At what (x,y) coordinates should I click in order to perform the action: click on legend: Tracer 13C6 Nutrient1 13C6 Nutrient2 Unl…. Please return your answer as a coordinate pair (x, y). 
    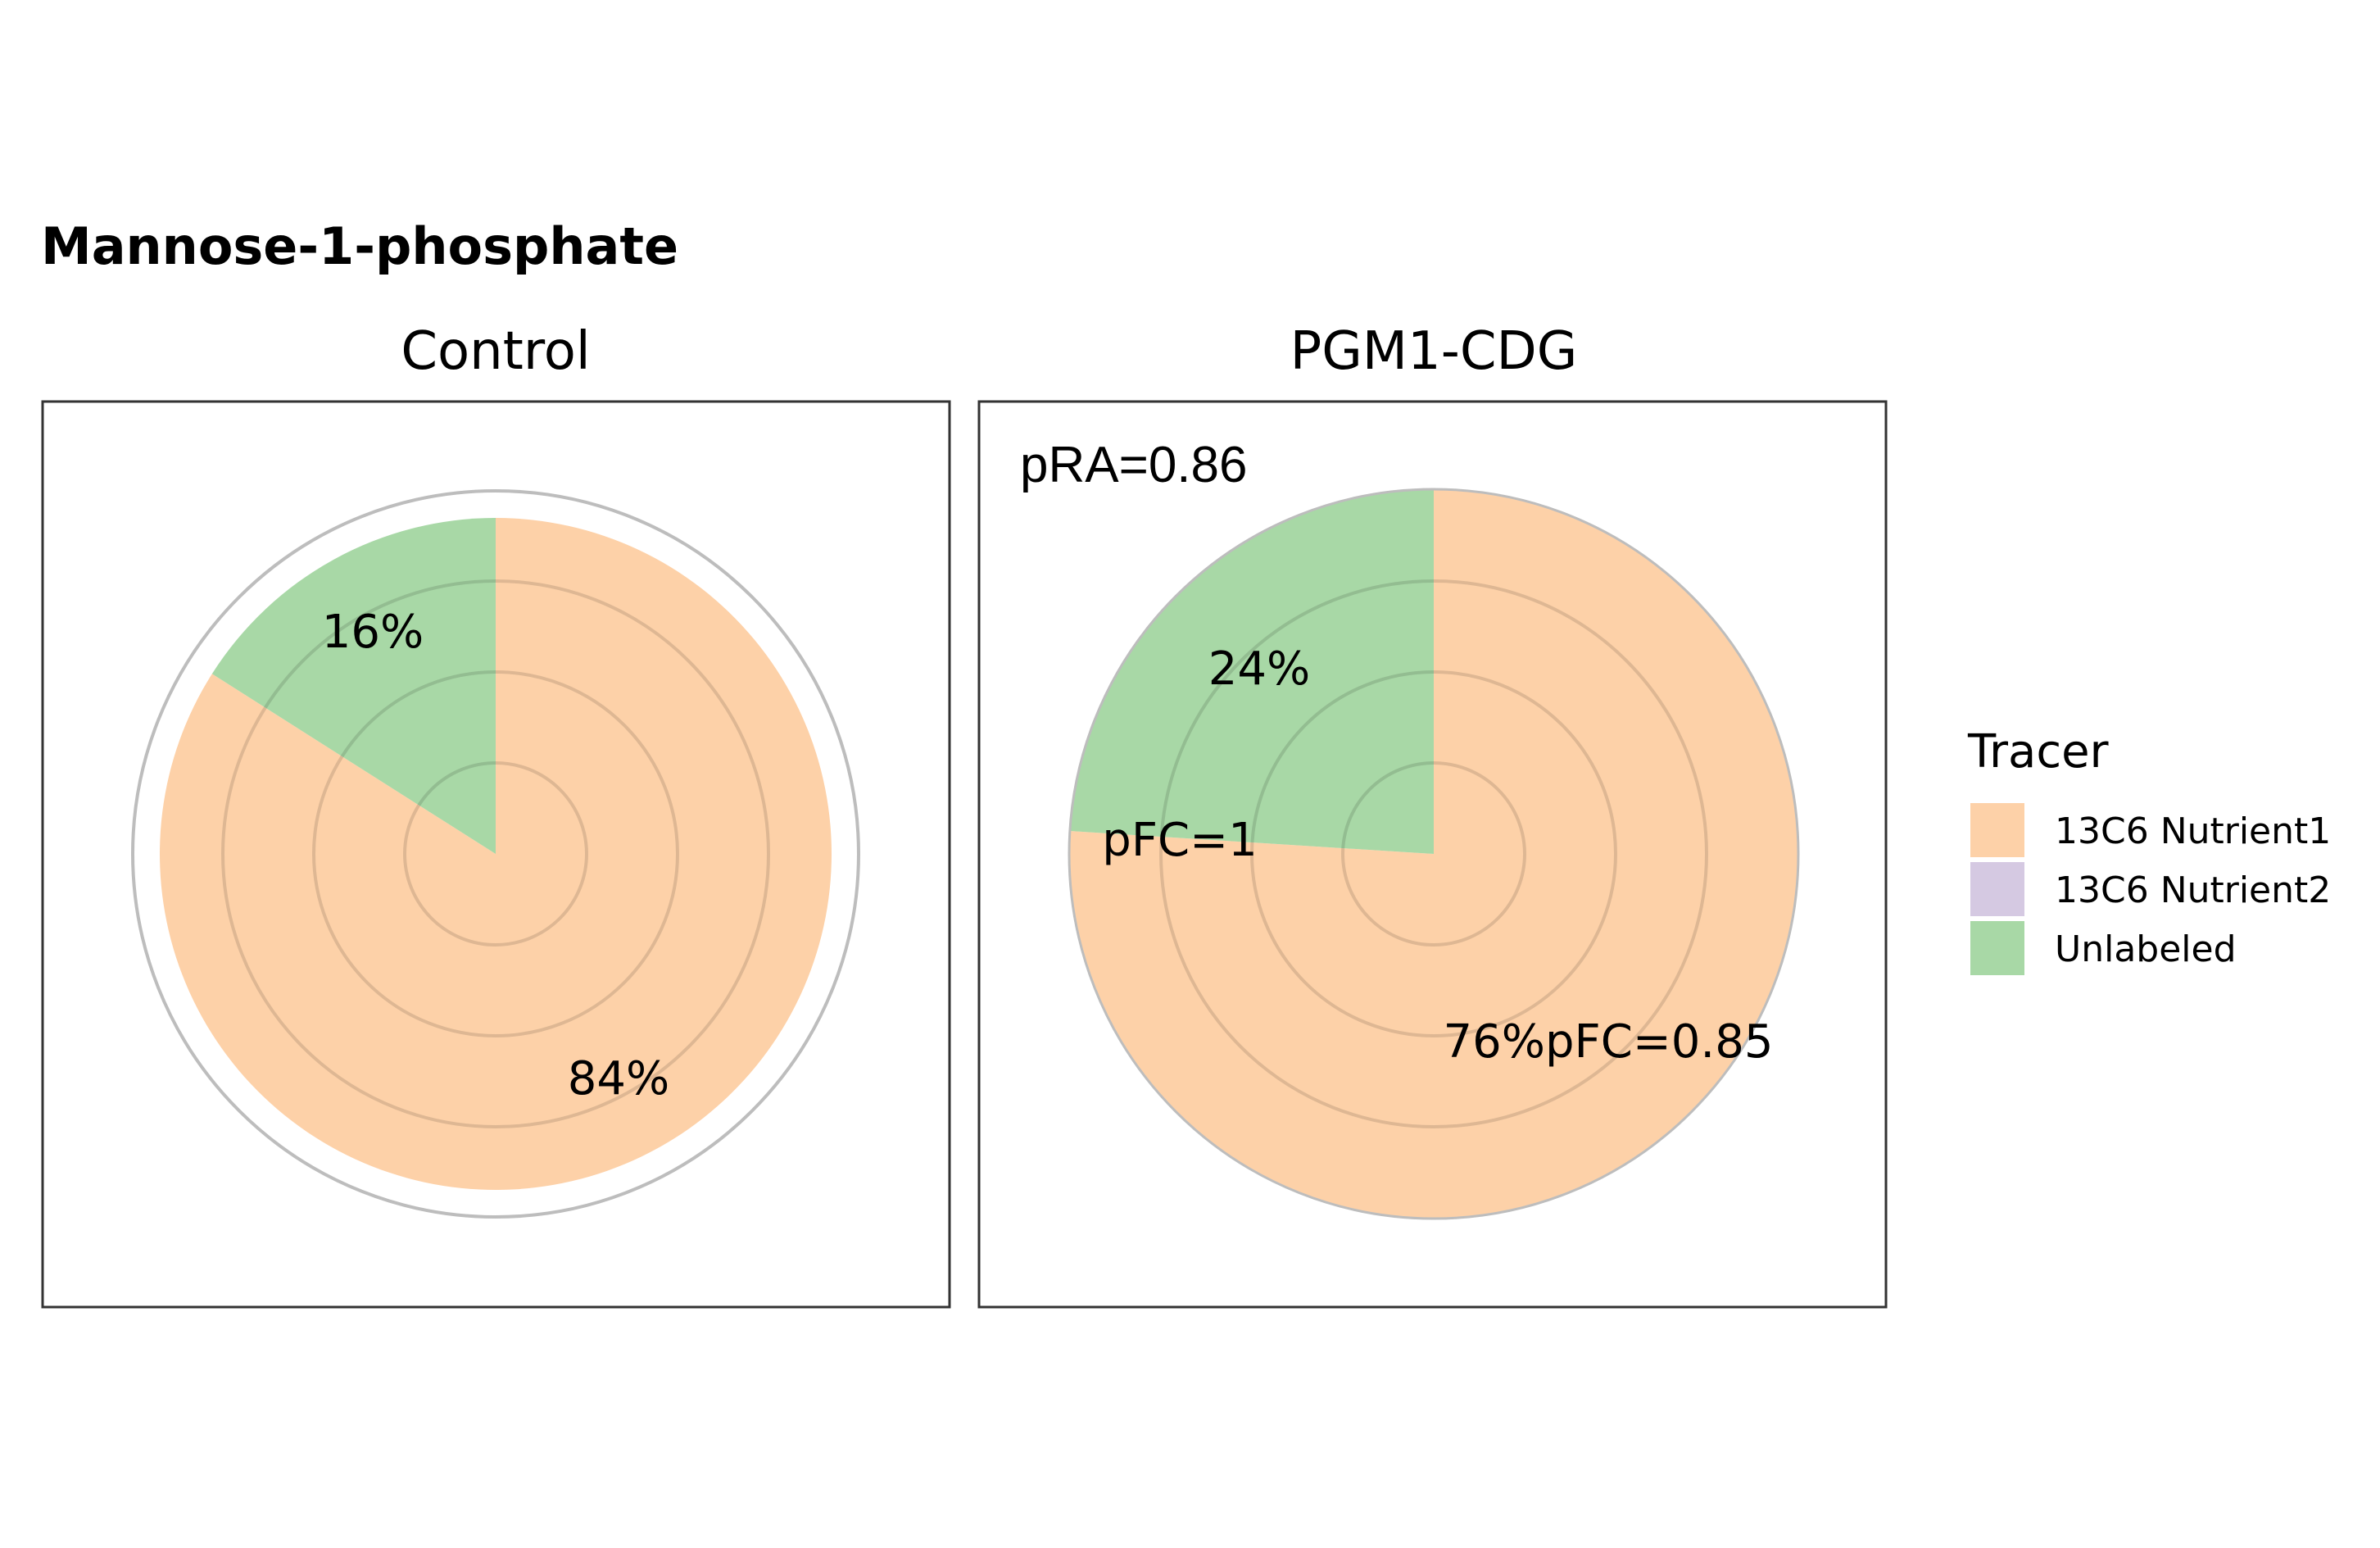
    Looking at the image, I should click on (2149, 850).